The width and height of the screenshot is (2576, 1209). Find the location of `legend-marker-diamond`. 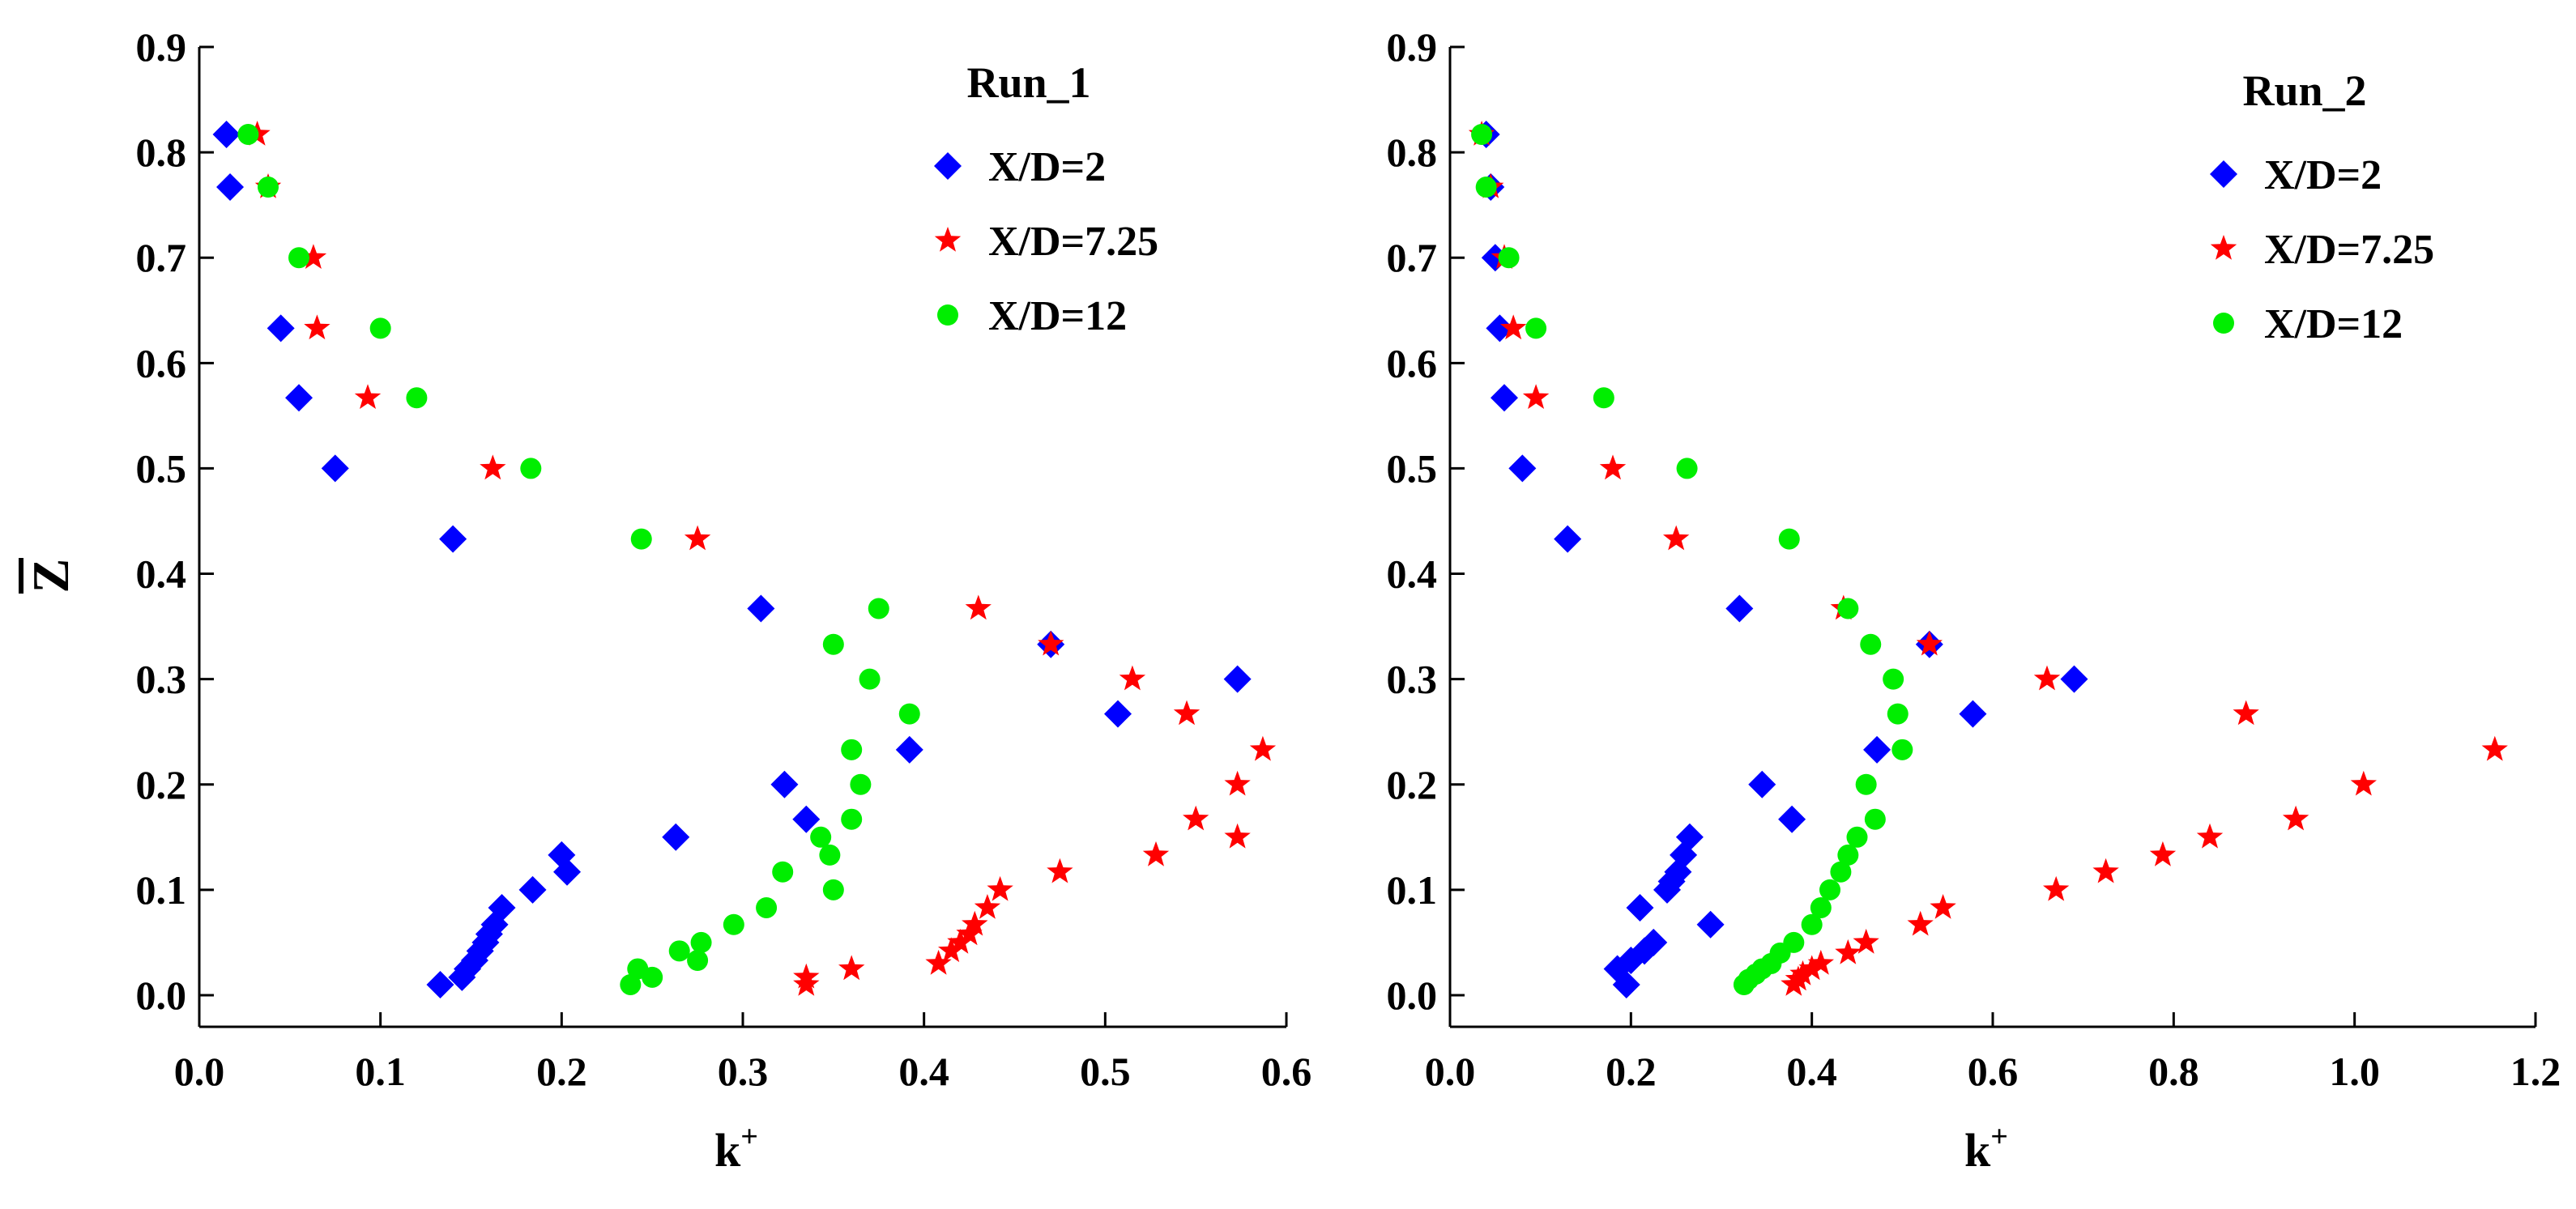

legend-marker-diamond is located at coordinates (2223, 174).